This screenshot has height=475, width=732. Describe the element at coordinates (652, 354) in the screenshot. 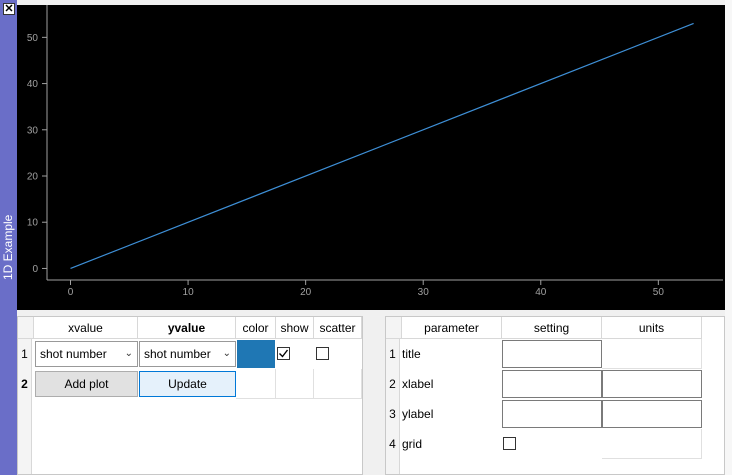

I see `title-units-cell` at that location.